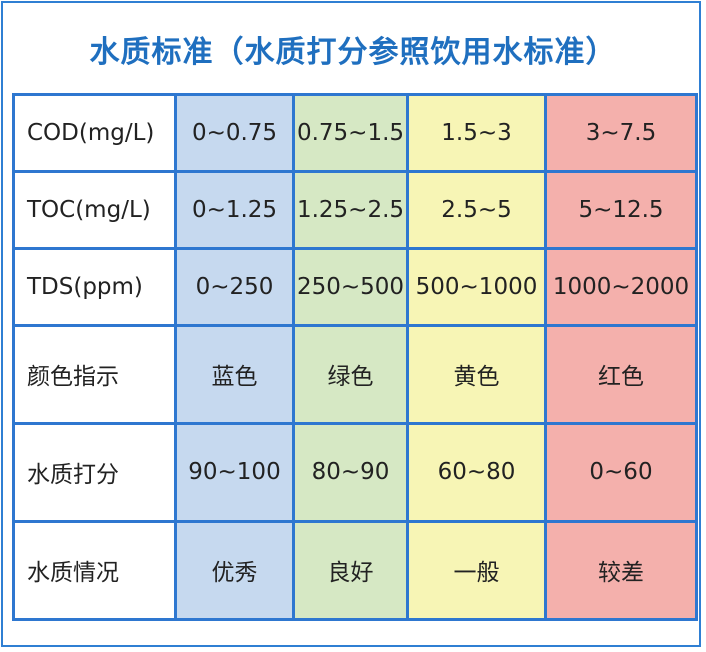 This screenshot has height=652, width=706. I want to click on score-green-cell: 80~90, so click(350, 472).